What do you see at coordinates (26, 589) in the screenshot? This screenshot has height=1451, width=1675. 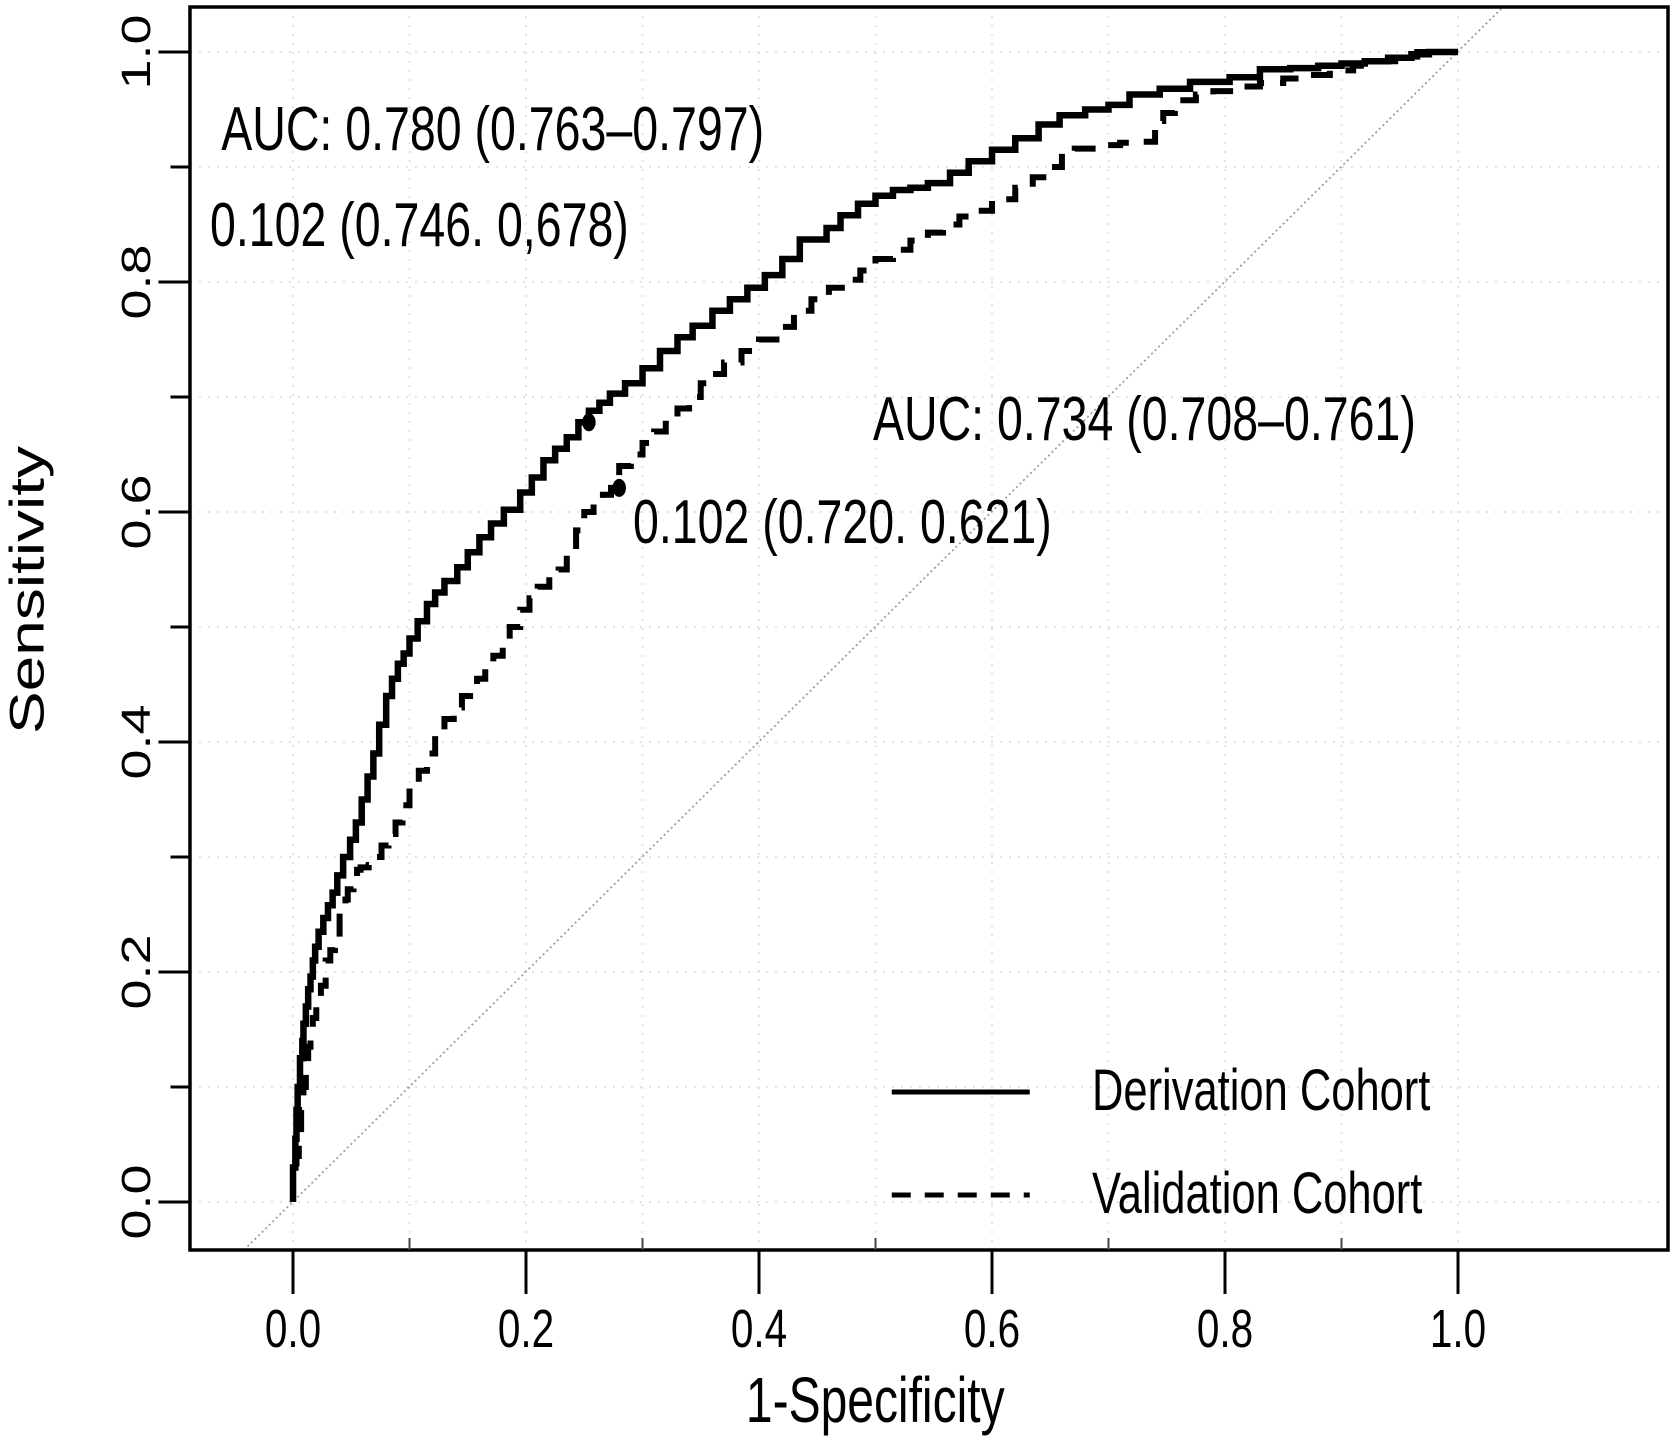 I see `y-axis-title: Sensitivity` at bounding box center [26, 589].